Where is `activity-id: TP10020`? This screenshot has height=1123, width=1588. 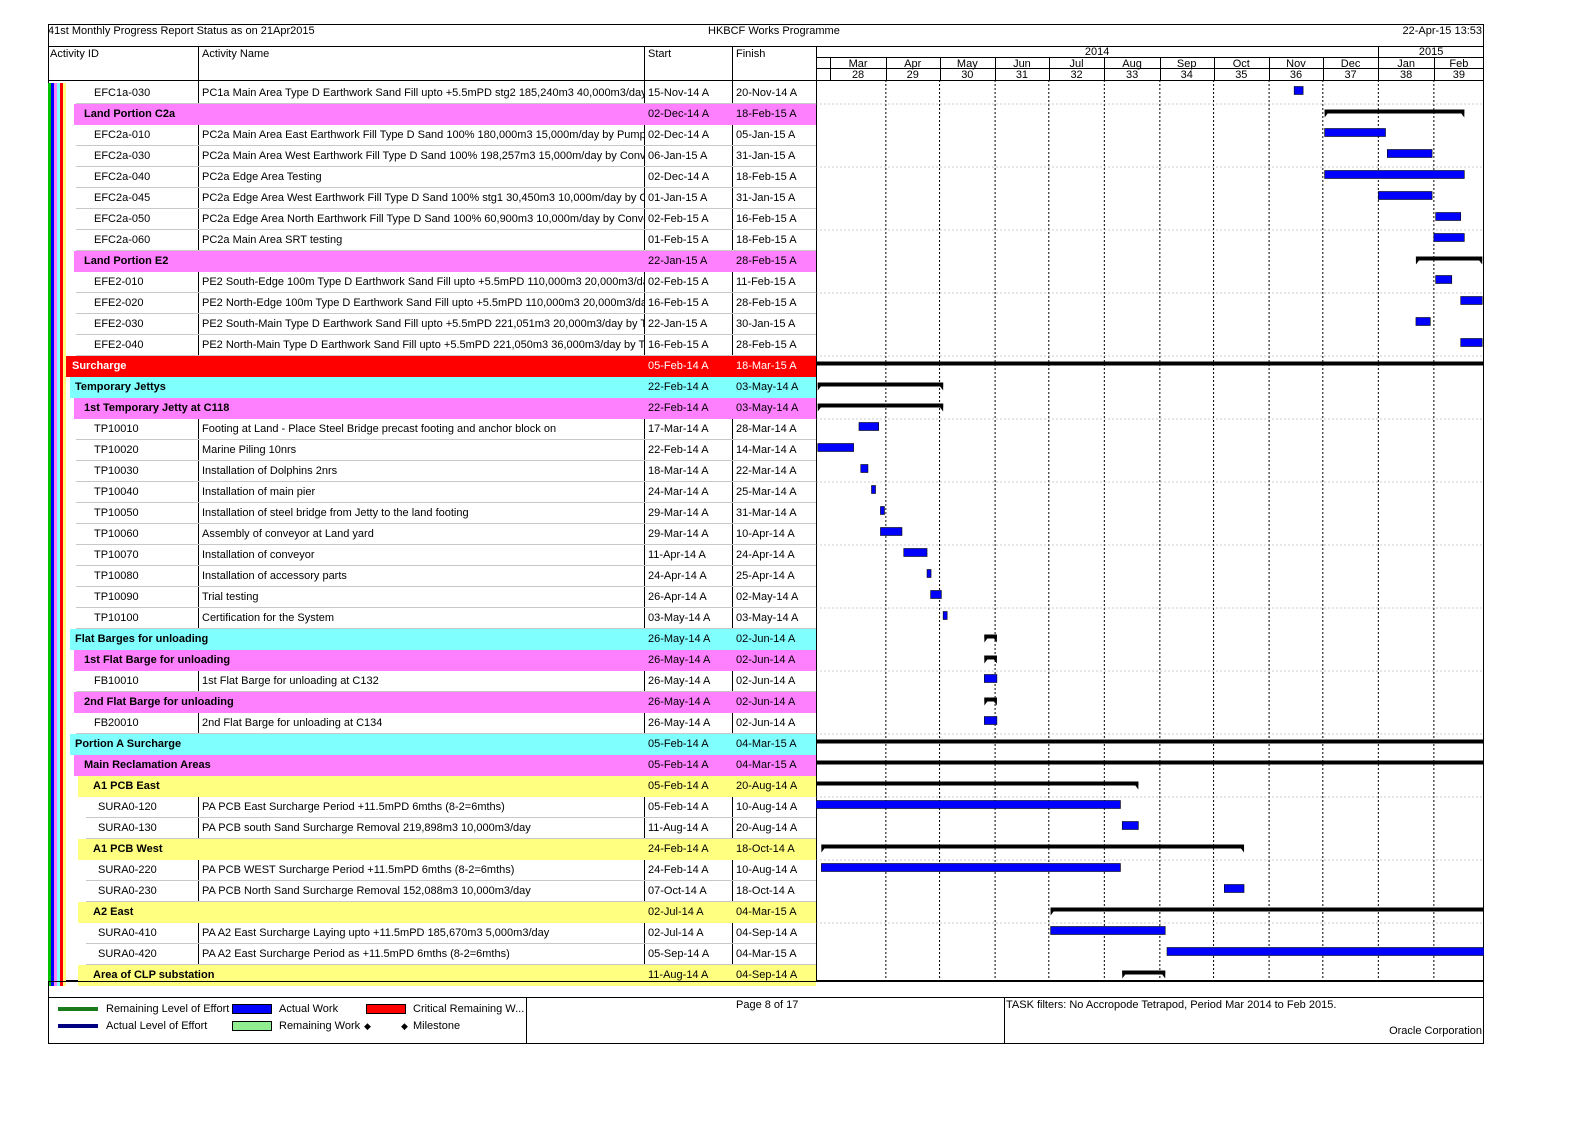 activity-id: TP10020 is located at coordinates (116, 450).